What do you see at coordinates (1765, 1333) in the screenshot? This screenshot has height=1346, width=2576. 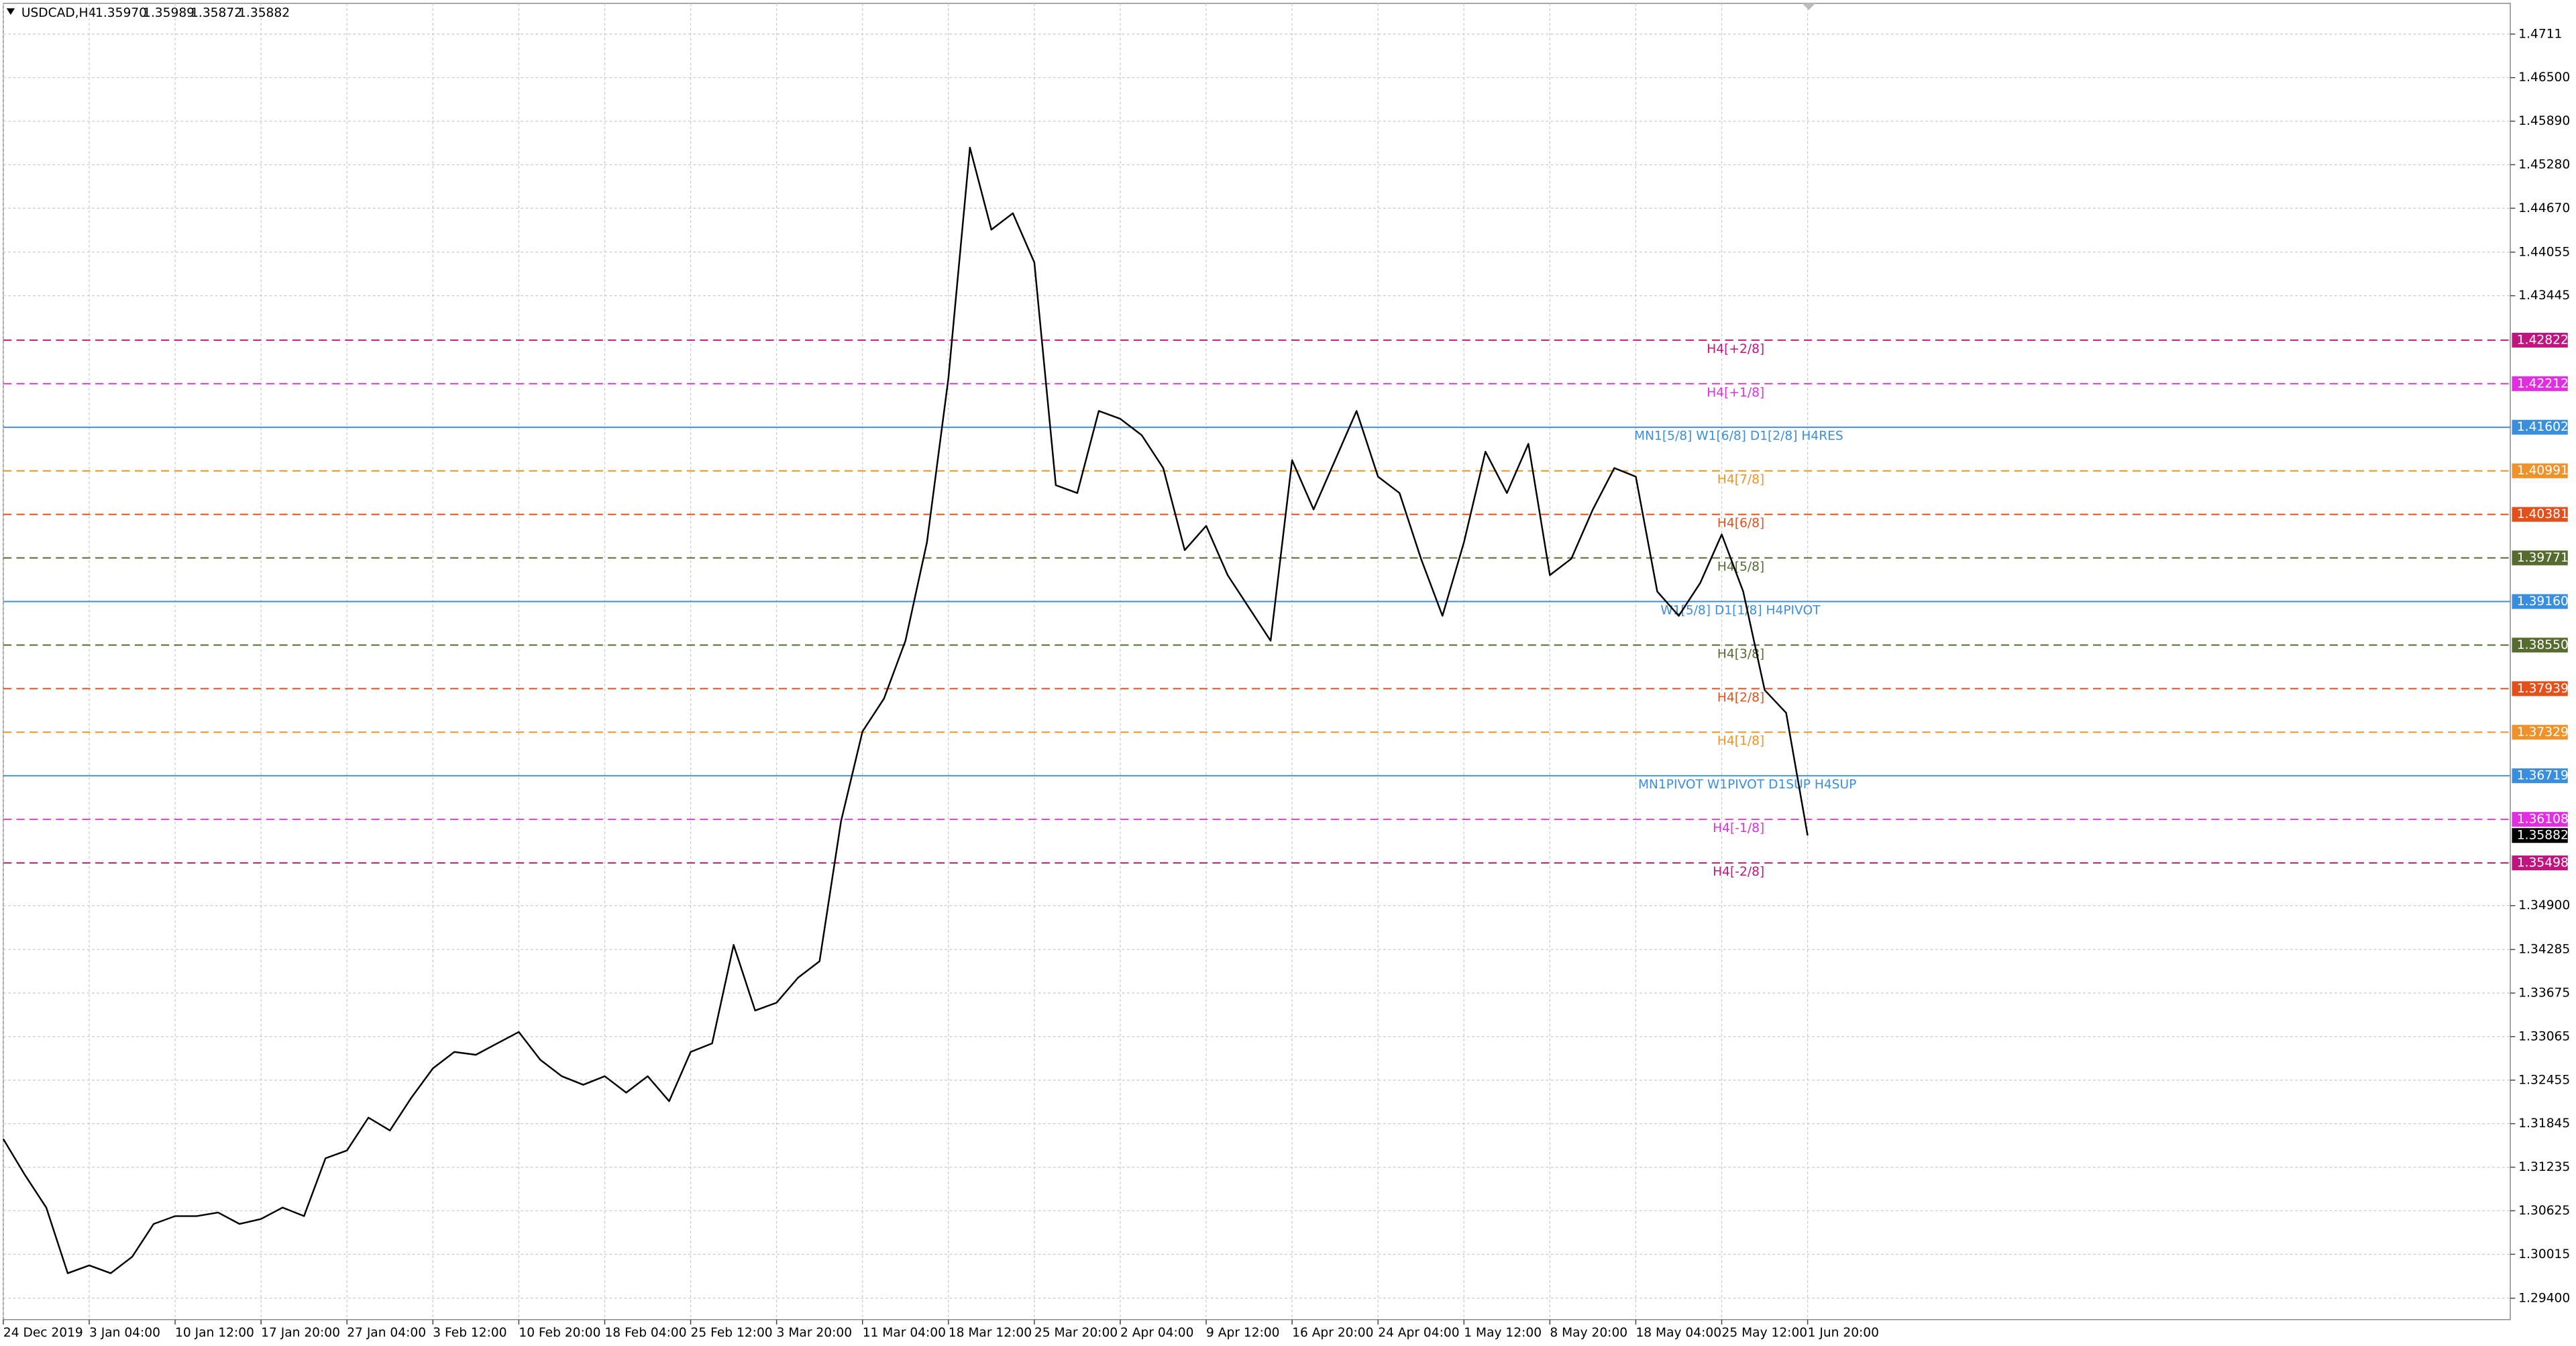 I see `x-tick-label: 25 May 12:00` at bounding box center [1765, 1333].